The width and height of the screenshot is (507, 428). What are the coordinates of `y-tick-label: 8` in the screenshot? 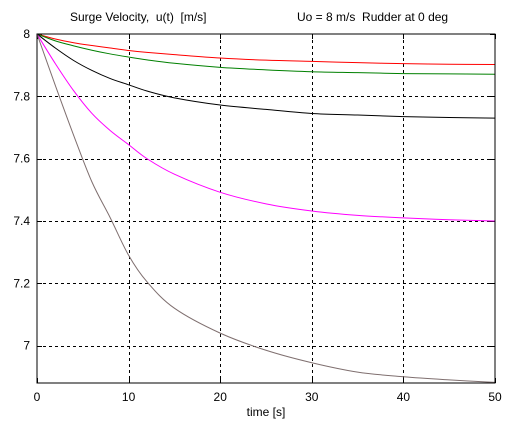 It's located at (26, 34).